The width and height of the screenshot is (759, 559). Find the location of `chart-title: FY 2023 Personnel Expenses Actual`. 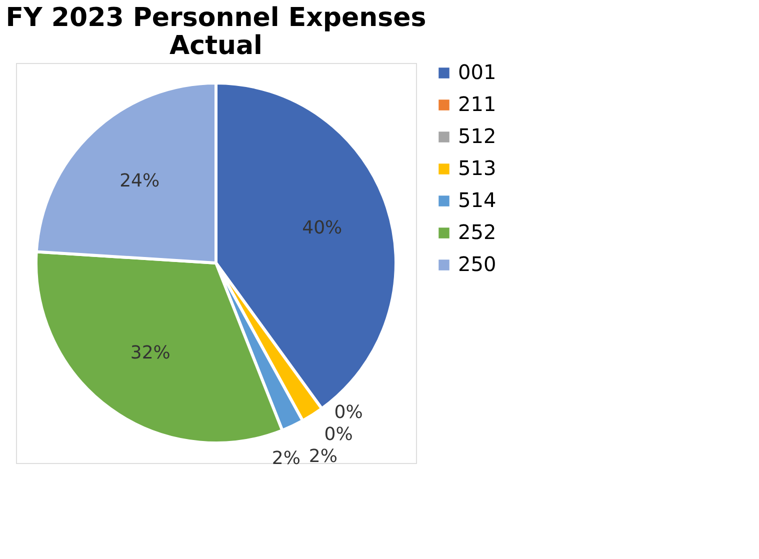

chart-title: FY 2023 Personnel Expenses Actual is located at coordinates (216, 32).